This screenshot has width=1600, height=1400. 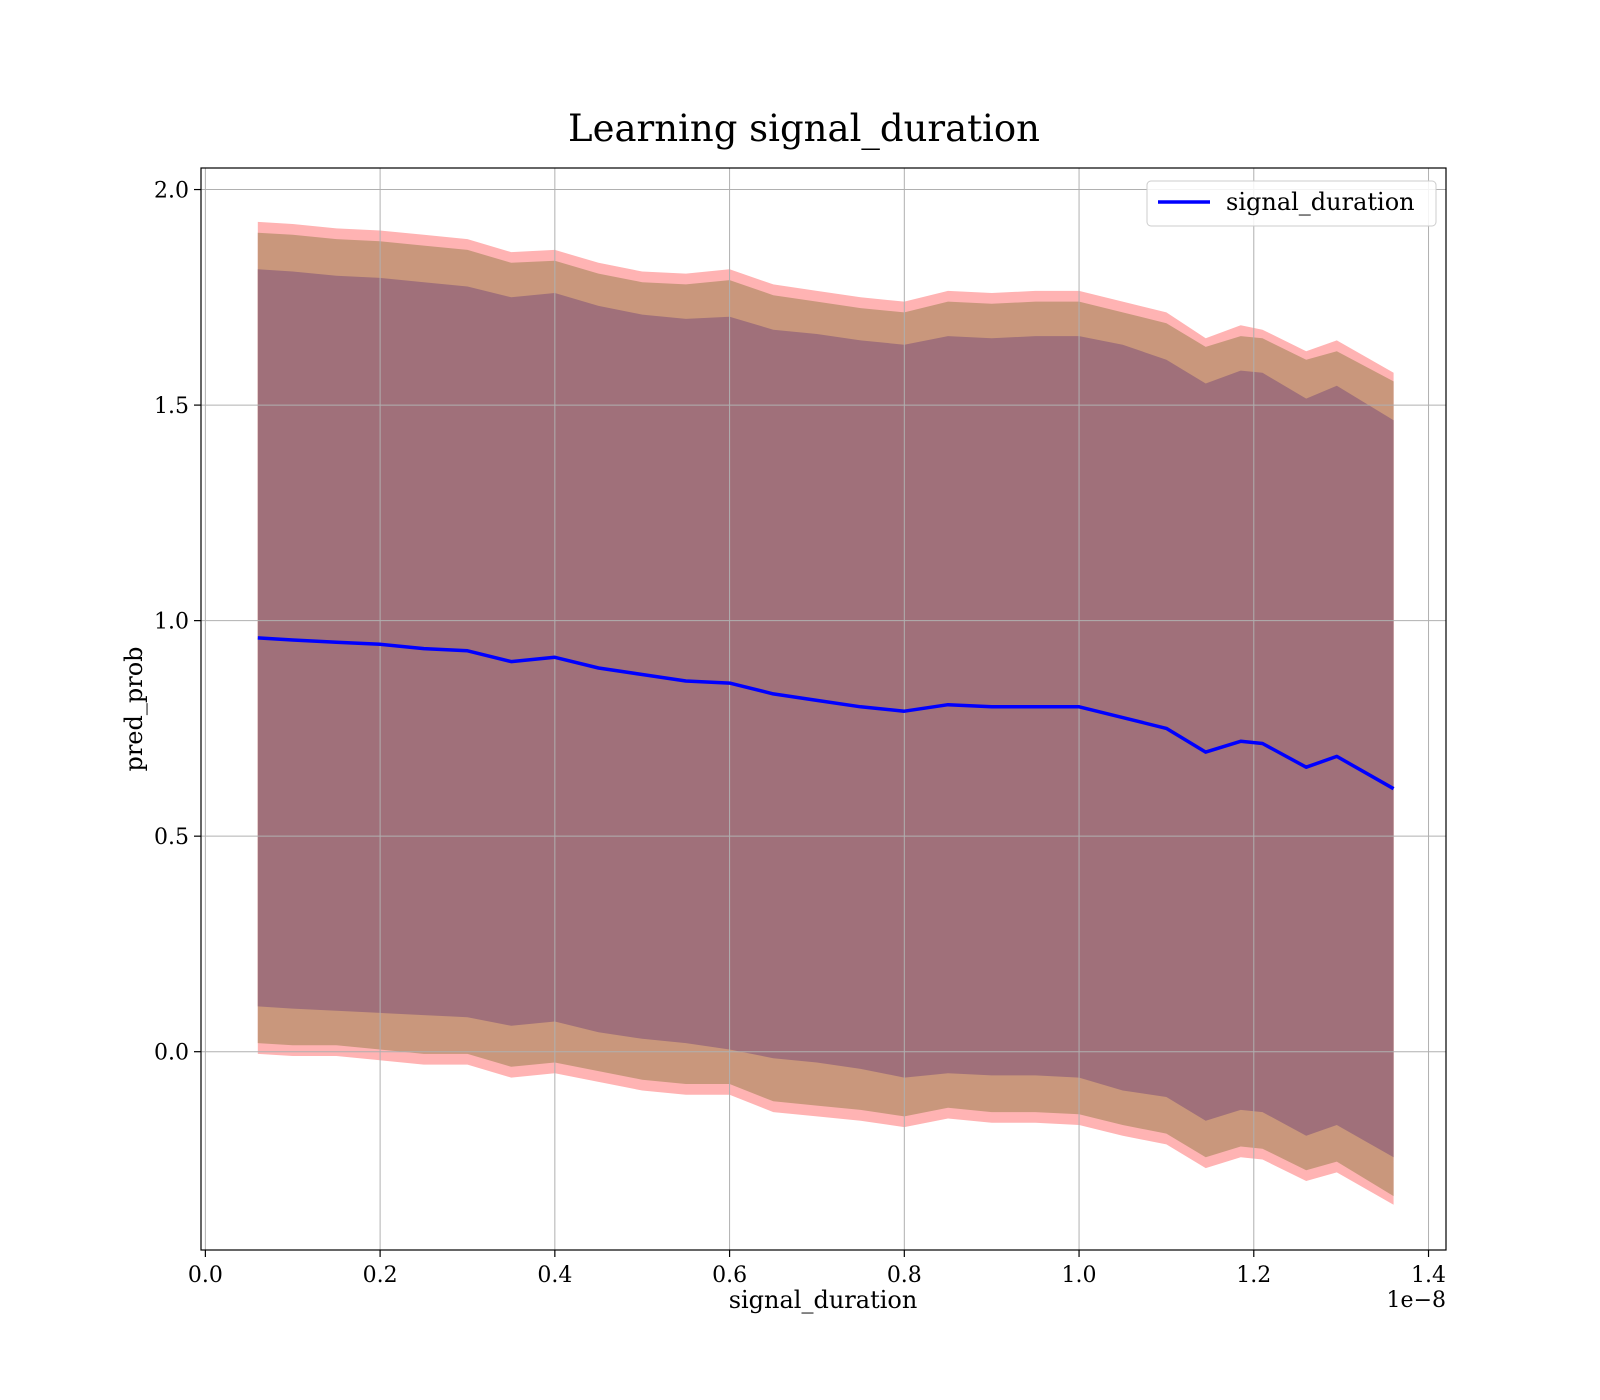 I want to click on series-line-signal-duration, so click(x=826, y=713).